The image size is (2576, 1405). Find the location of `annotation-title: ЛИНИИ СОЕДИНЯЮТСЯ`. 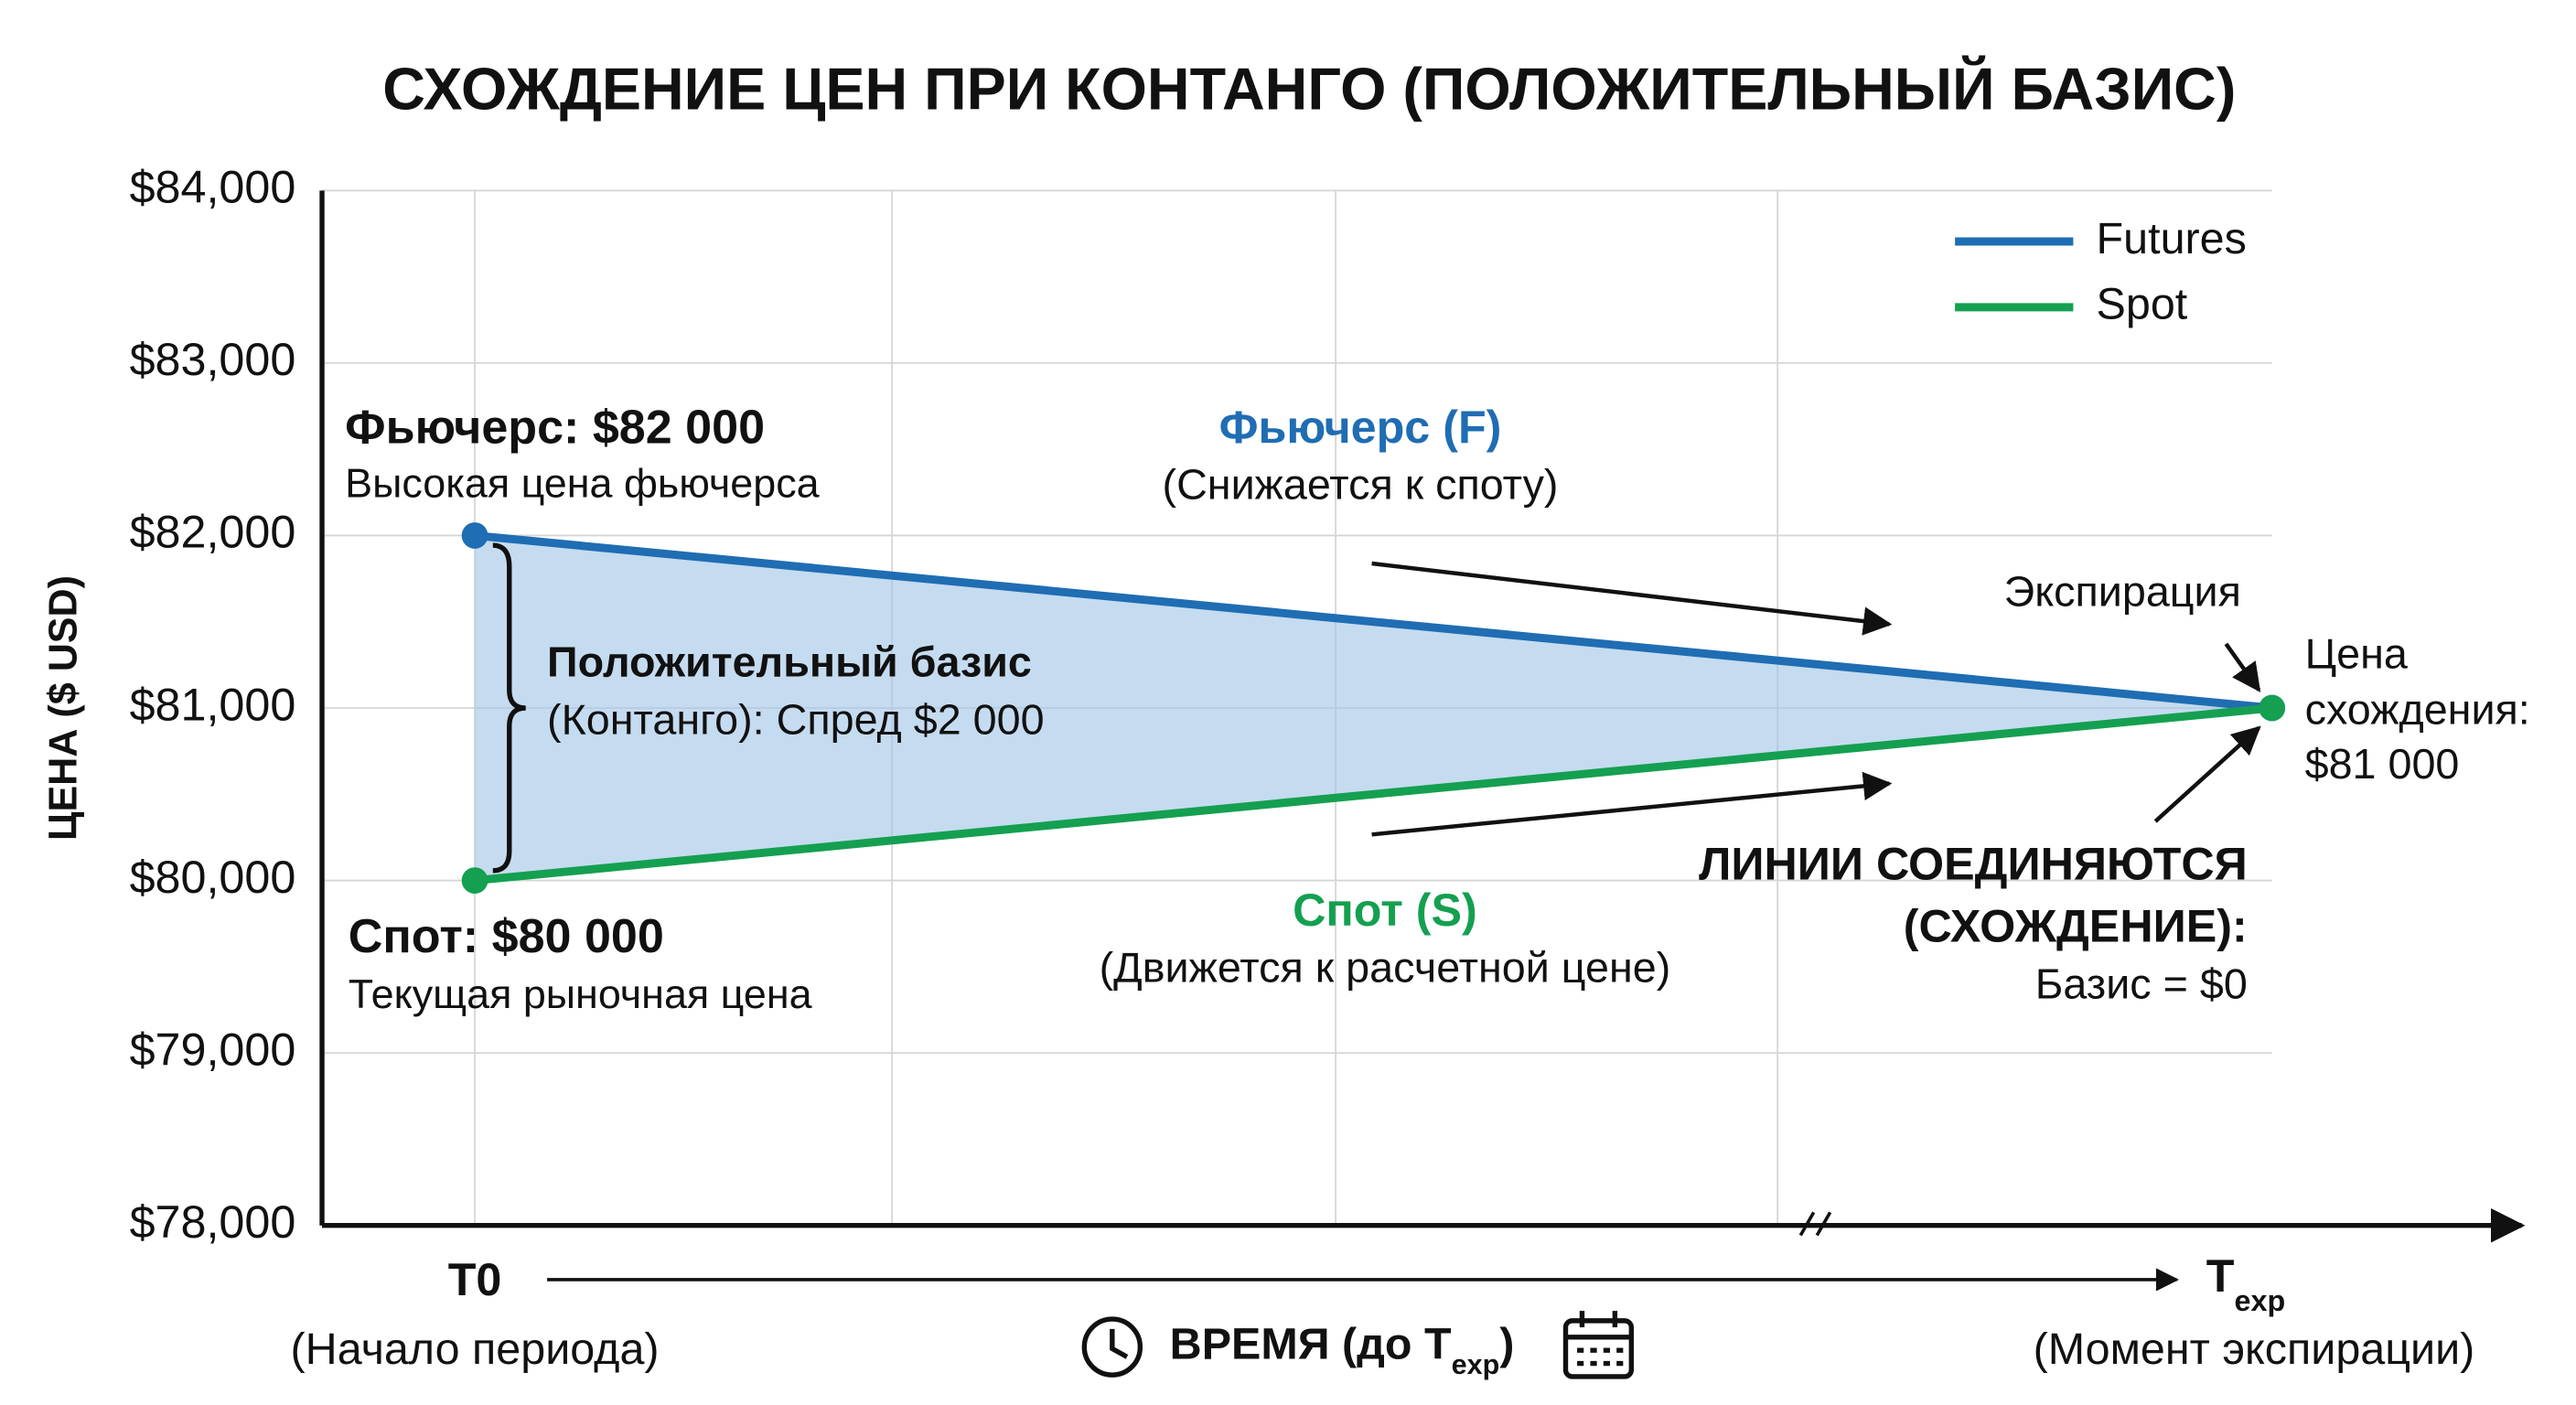

annotation-title: ЛИНИИ СОЕДИНЯЮТСЯ is located at coordinates (1974, 863).